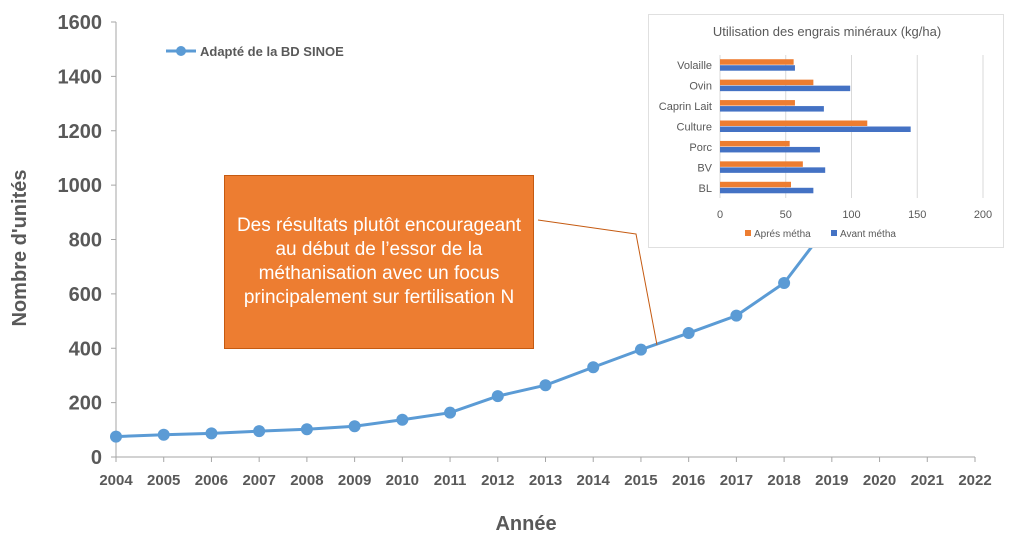 The height and width of the screenshot is (538, 1012). I want to click on x-tick-label: 2006, so click(211, 480).